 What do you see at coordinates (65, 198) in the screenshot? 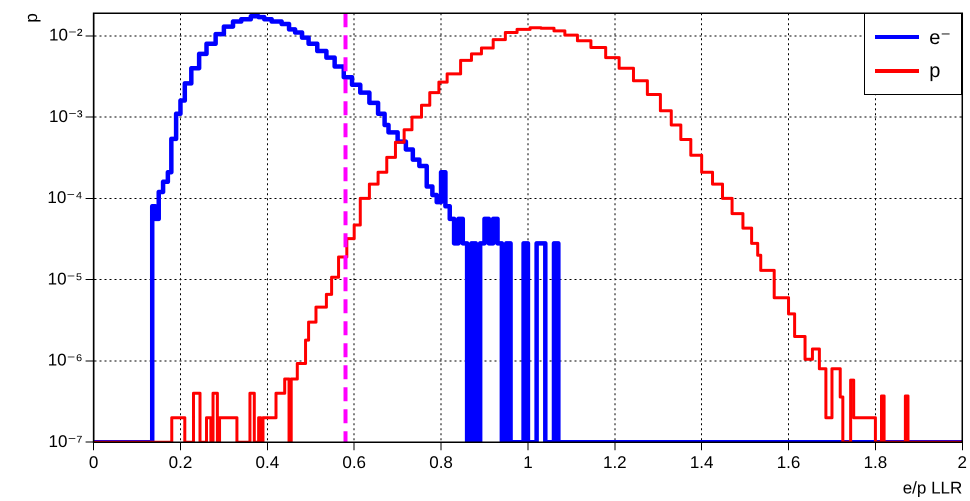
I see `y-tick-label: 10⁻⁴` at bounding box center [65, 198].